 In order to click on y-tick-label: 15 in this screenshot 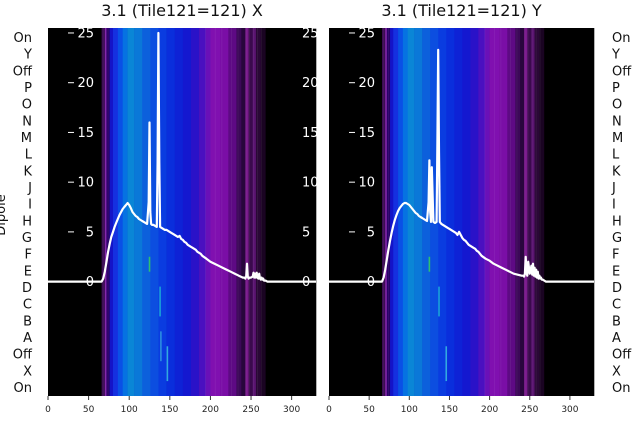, I will do `click(366, 133)`.